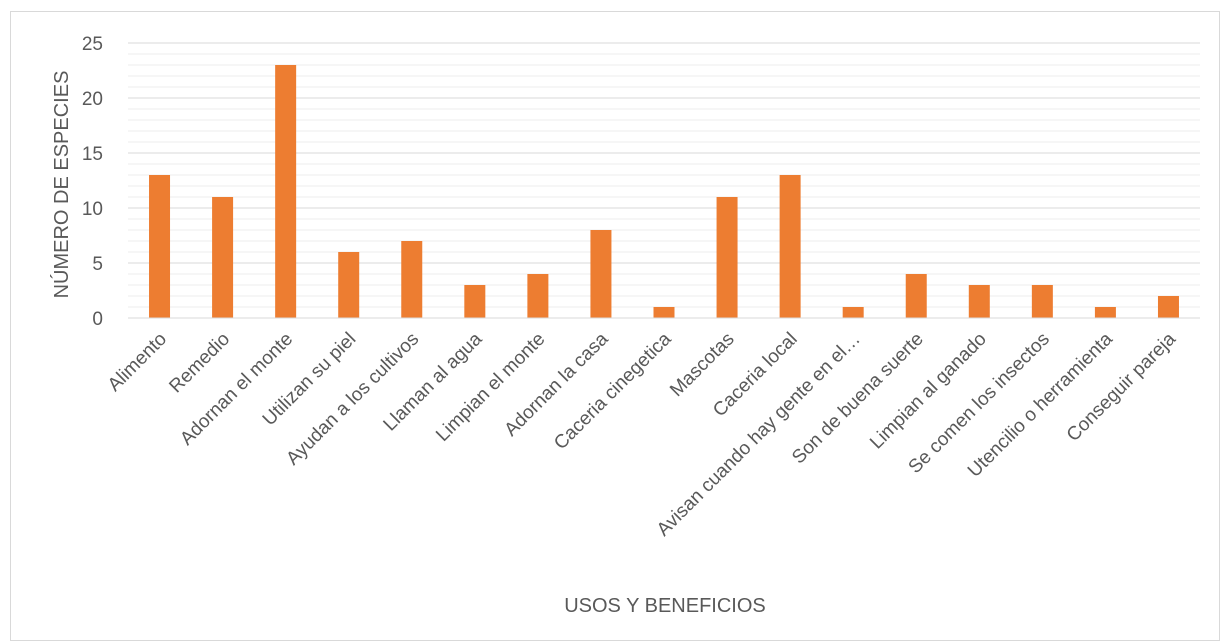 The width and height of the screenshot is (1223, 643). Describe the element at coordinates (490, 387) in the screenshot. I see `x-tick-label: Limpian el monte` at that location.